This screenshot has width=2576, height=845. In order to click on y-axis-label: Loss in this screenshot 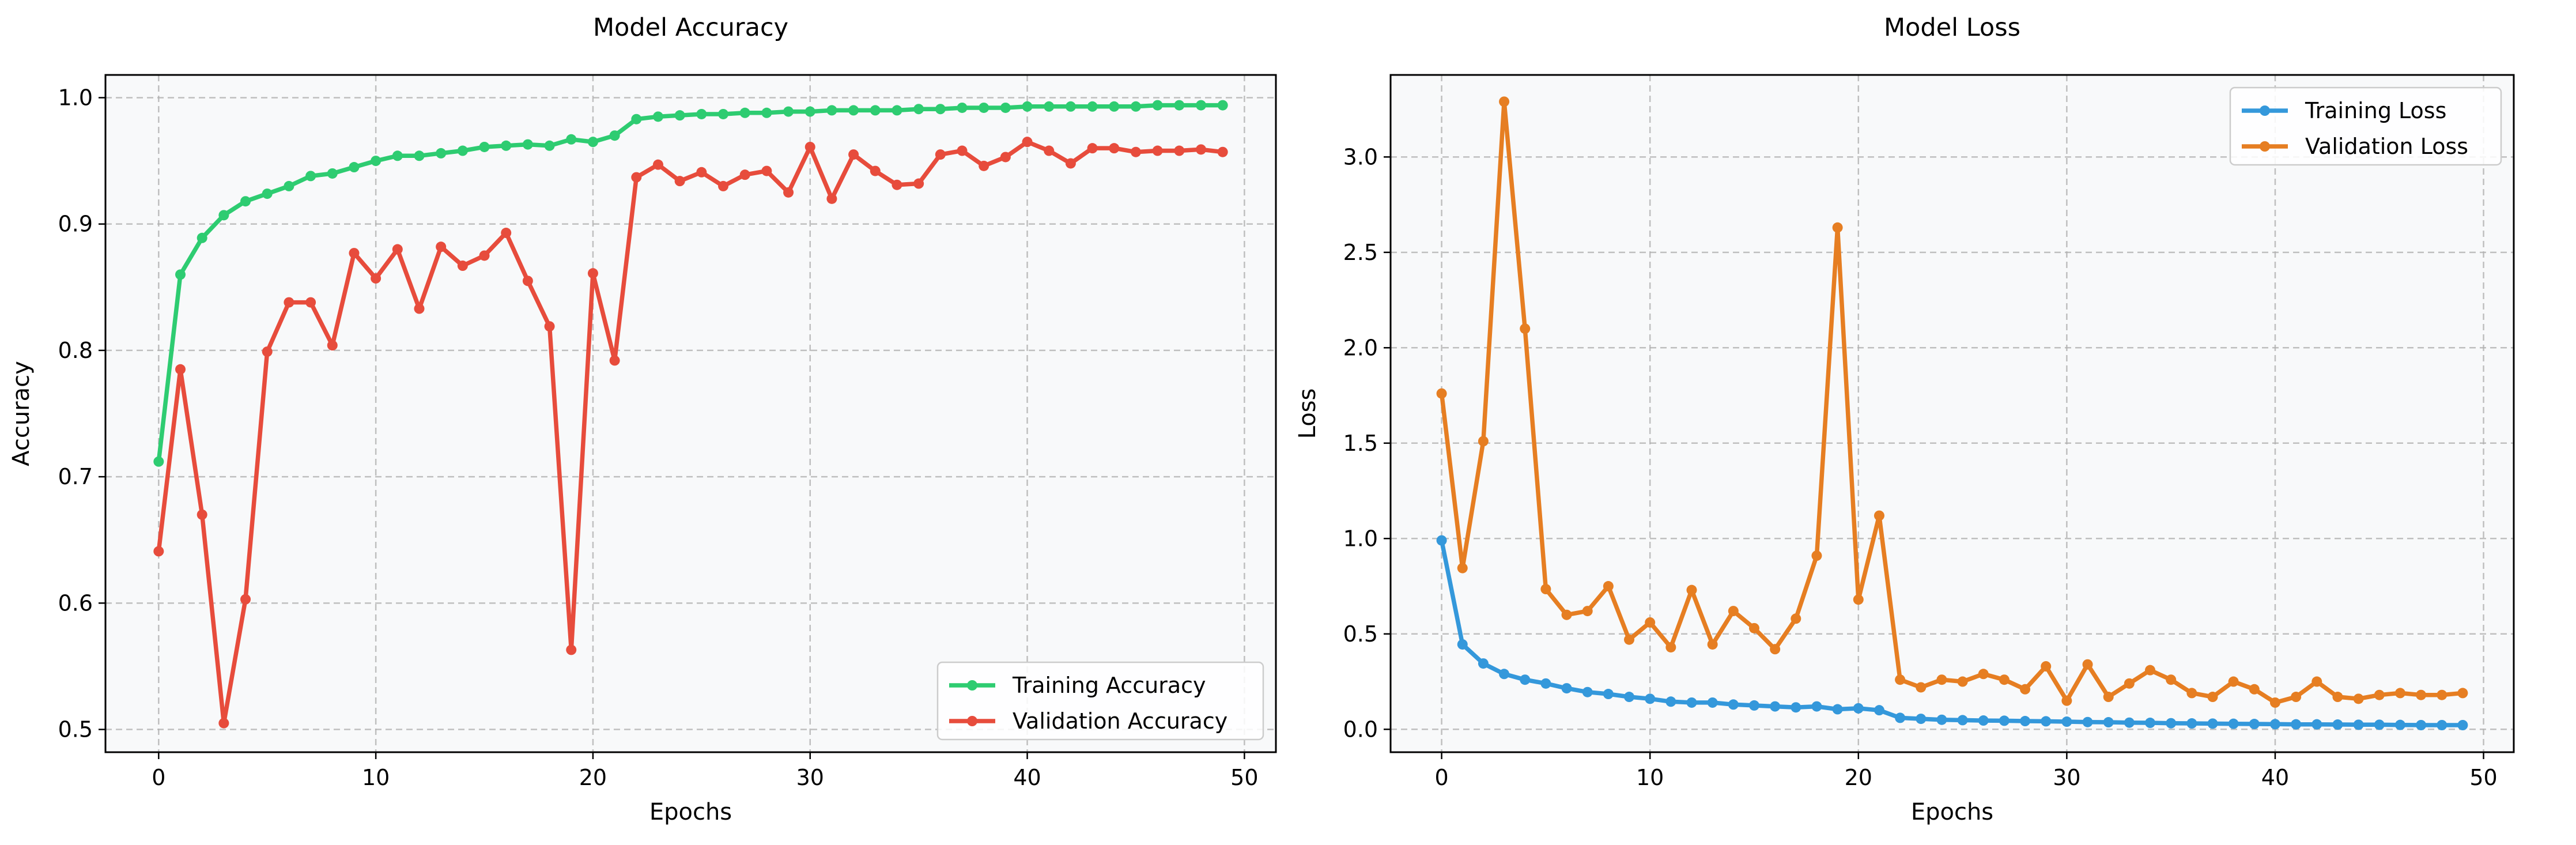, I will do `click(1307, 413)`.